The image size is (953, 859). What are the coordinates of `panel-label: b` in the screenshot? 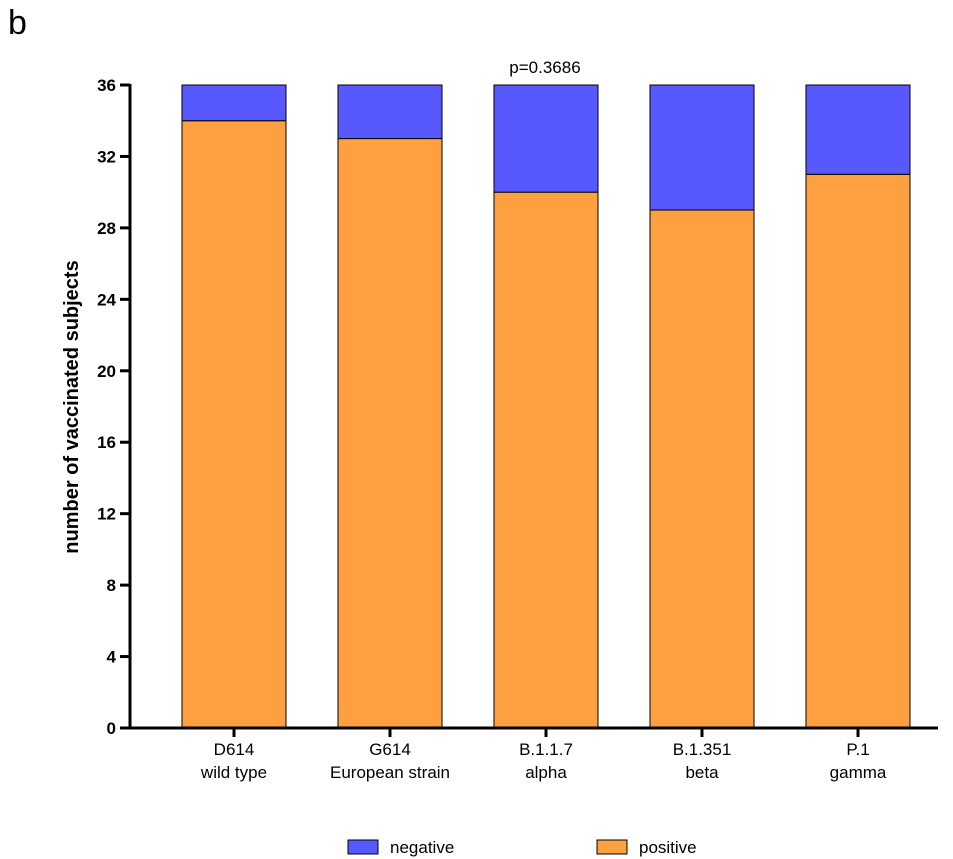 It's located at (17, 23).